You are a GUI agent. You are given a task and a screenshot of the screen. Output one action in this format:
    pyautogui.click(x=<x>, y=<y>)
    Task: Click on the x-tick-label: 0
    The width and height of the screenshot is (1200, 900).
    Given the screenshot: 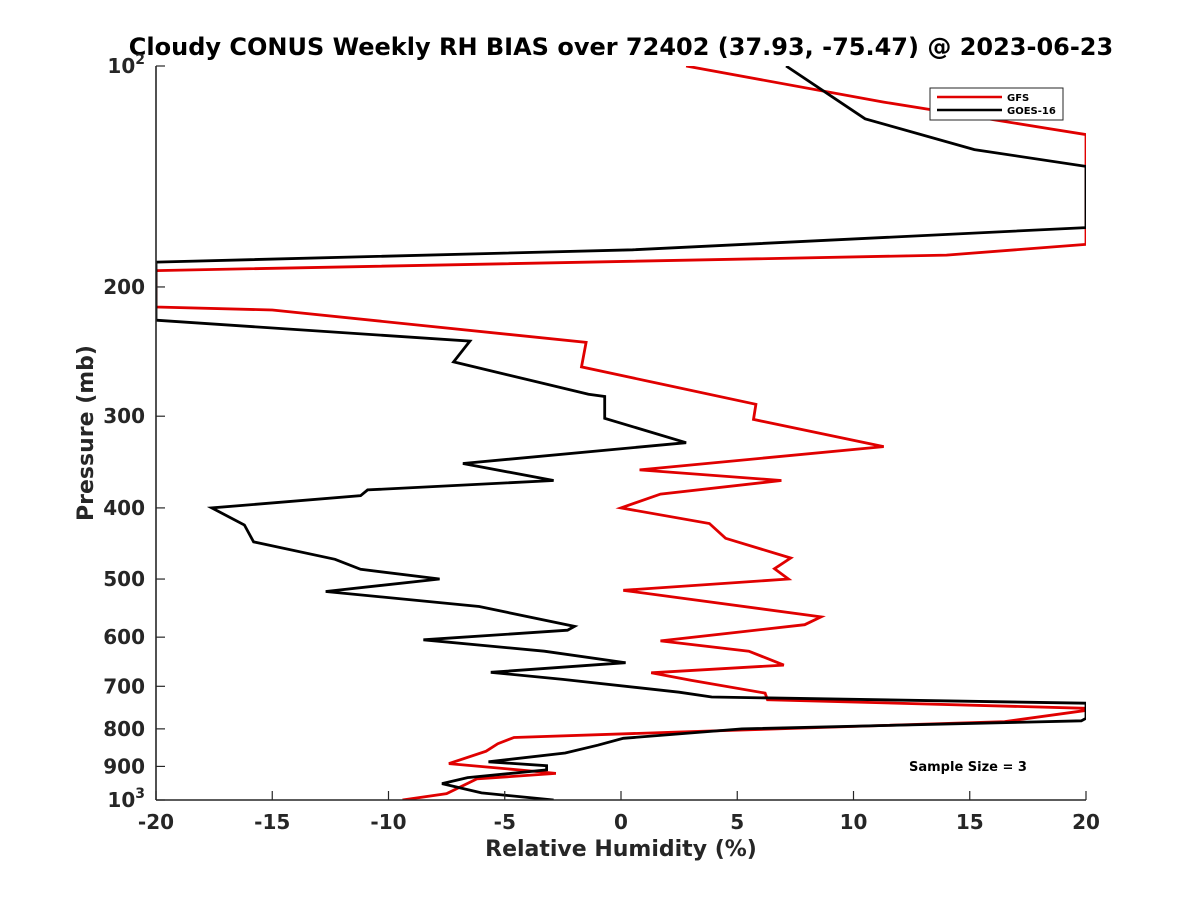 What is the action you would take?
    pyautogui.click(x=621, y=822)
    